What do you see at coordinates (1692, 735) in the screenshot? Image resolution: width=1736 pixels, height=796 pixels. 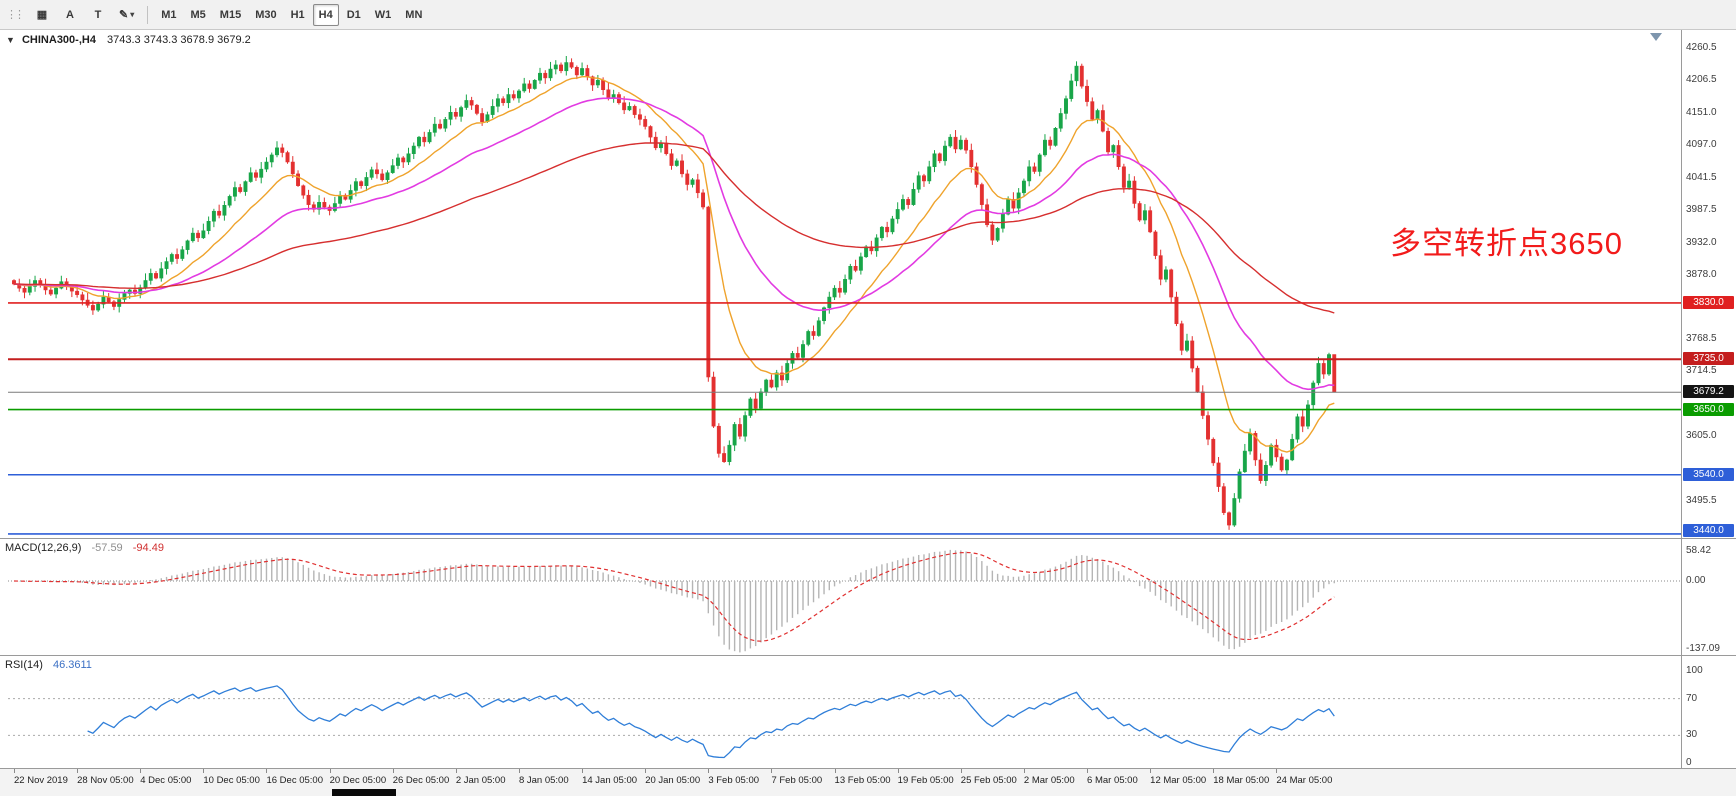 I see `rsi-tick-label: 30` at bounding box center [1692, 735].